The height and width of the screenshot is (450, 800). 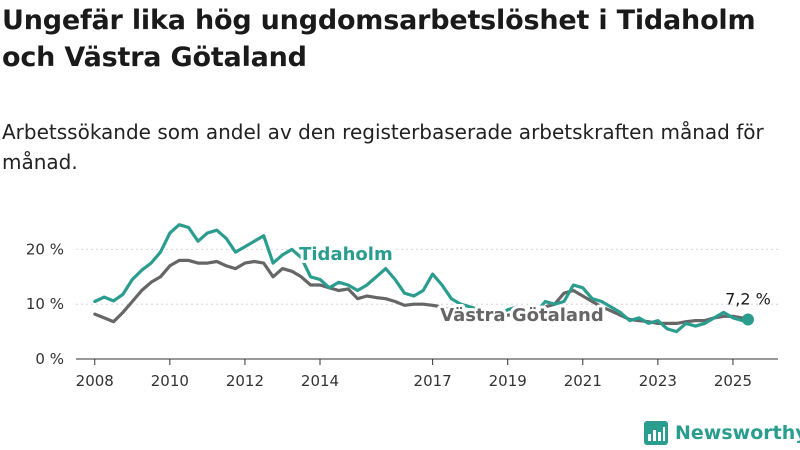 What do you see at coordinates (346, 254) in the screenshot?
I see `series-label-tidaholm: Tidaholm` at bounding box center [346, 254].